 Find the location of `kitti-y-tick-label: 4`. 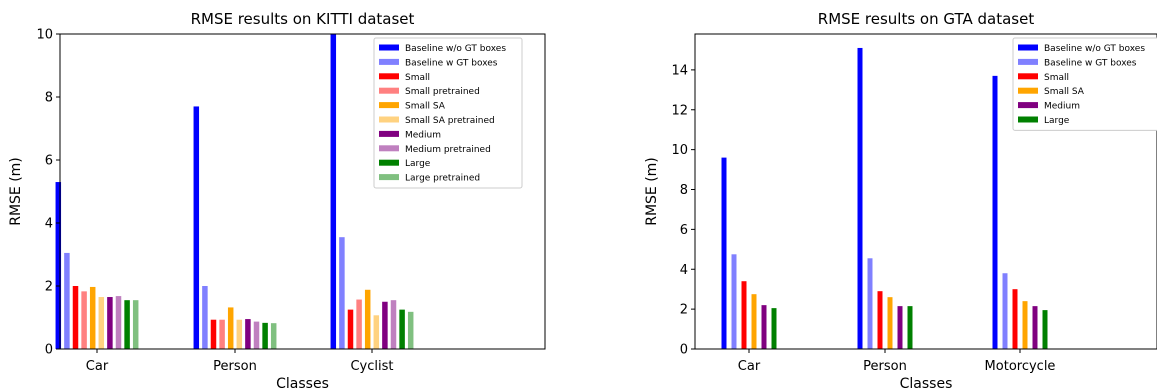

kitti-y-tick-label: 4 is located at coordinates (49, 224).